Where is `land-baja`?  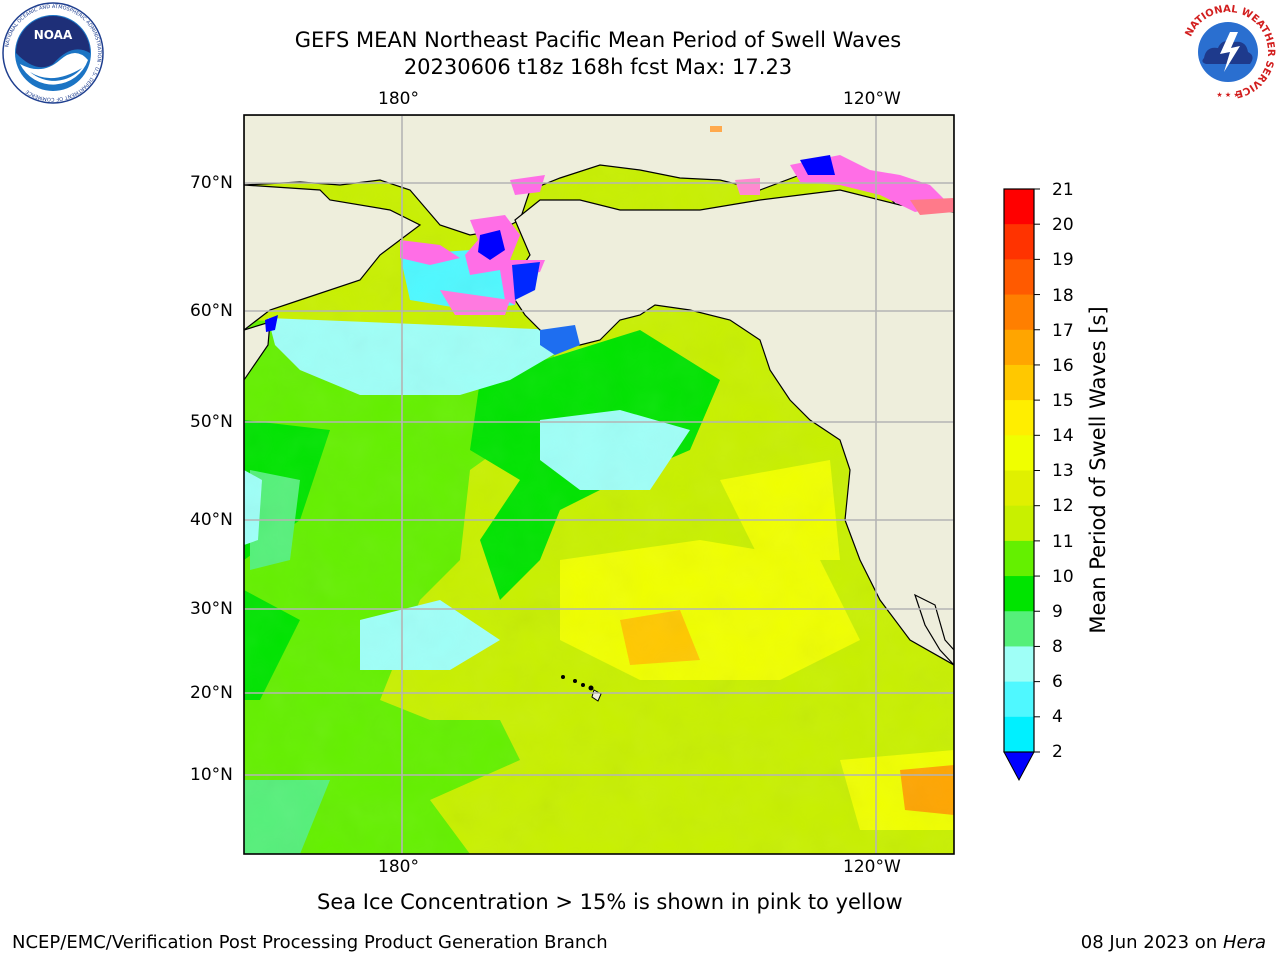
land-baja is located at coordinates (933, 629).